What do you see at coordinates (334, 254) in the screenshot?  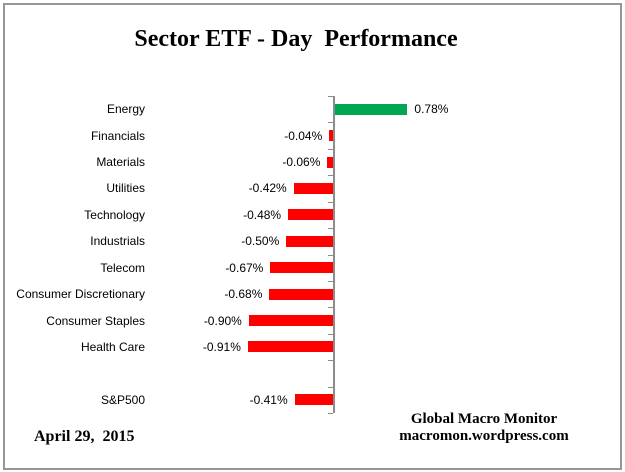 I see `value-axis` at bounding box center [334, 254].